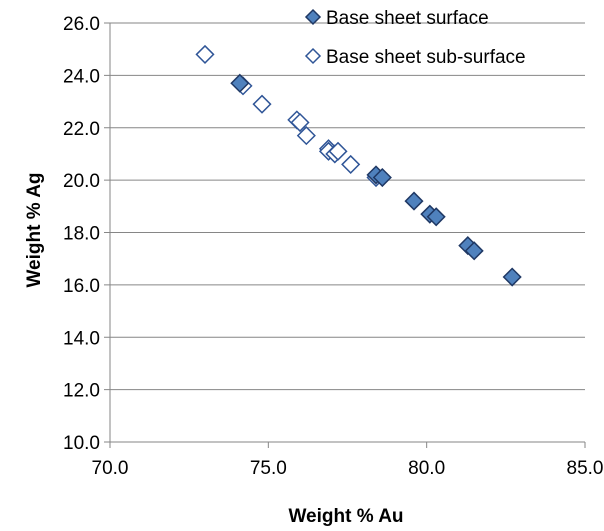  Describe the element at coordinates (313, 17) in the screenshot. I see `legend-marker-surface` at that location.